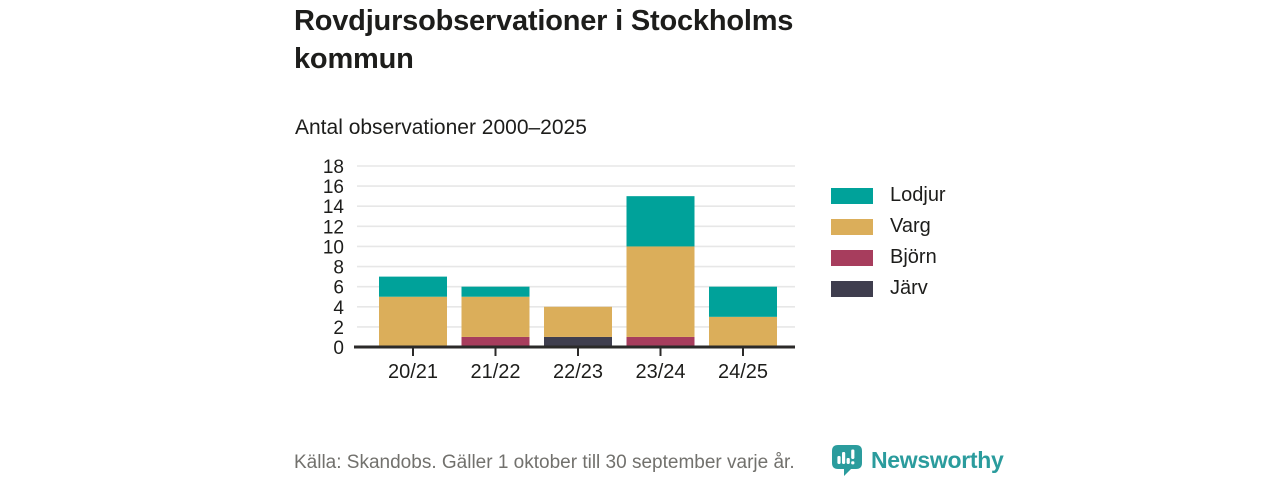 The width and height of the screenshot is (1280, 480). I want to click on bar-segment-varg-21/22, so click(495, 316).